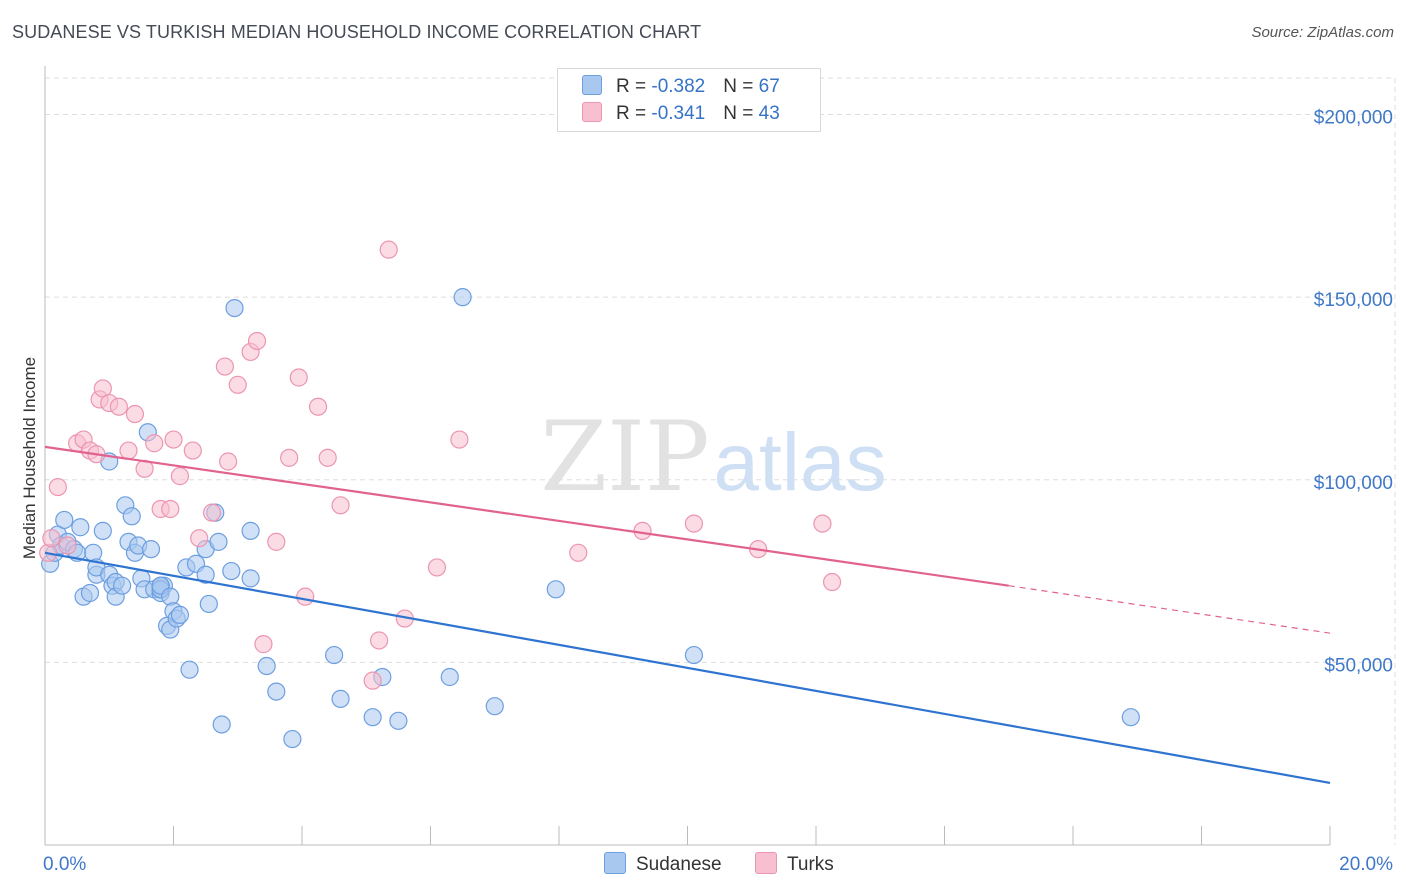 This screenshot has width=1406, height=892. What do you see at coordinates (29, 458) in the screenshot?
I see `y-axis-label: Median Household Income` at bounding box center [29, 458].